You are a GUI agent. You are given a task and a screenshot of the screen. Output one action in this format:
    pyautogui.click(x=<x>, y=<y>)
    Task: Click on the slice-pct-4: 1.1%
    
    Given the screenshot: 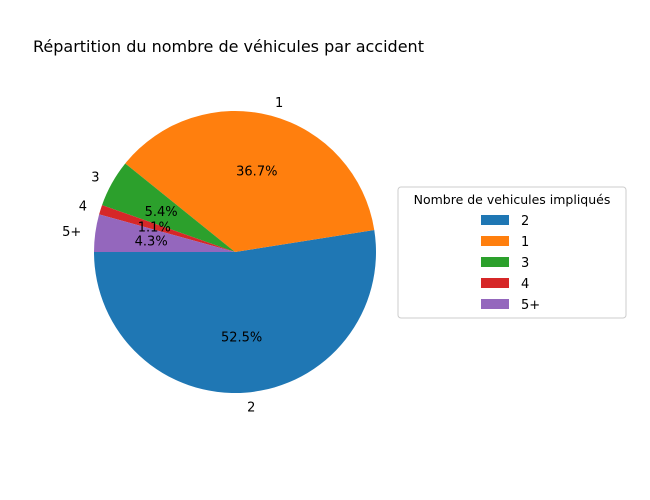 What is the action you would take?
    pyautogui.click(x=154, y=228)
    